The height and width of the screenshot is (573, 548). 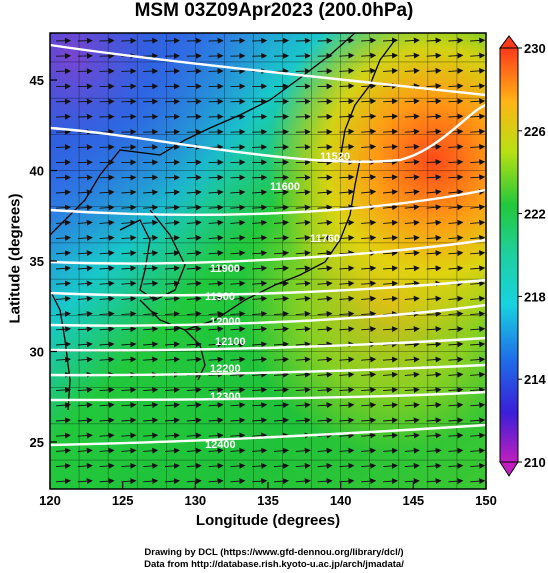 What do you see at coordinates (341, 500) in the screenshot?
I see `x-tick-label: 140` at bounding box center [341, 500].